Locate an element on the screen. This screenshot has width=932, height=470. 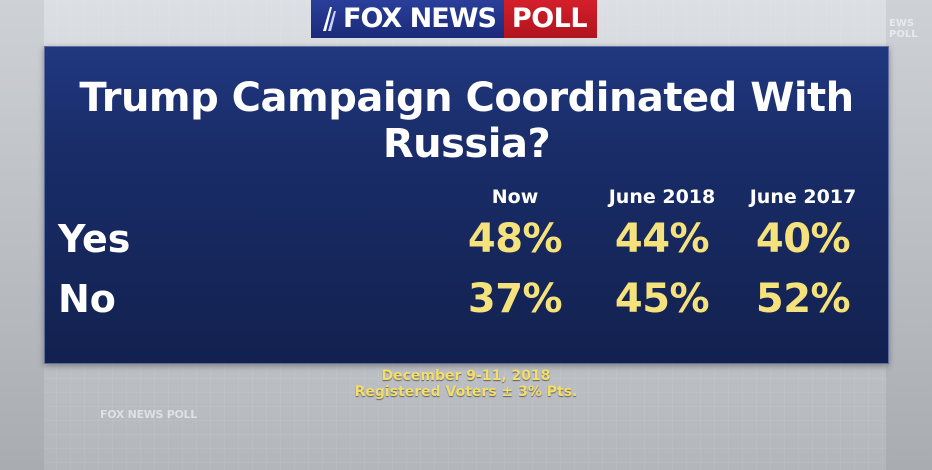
fox-news-poll-logo: FOX NEWS POLL is located at coordinates (454, 19).